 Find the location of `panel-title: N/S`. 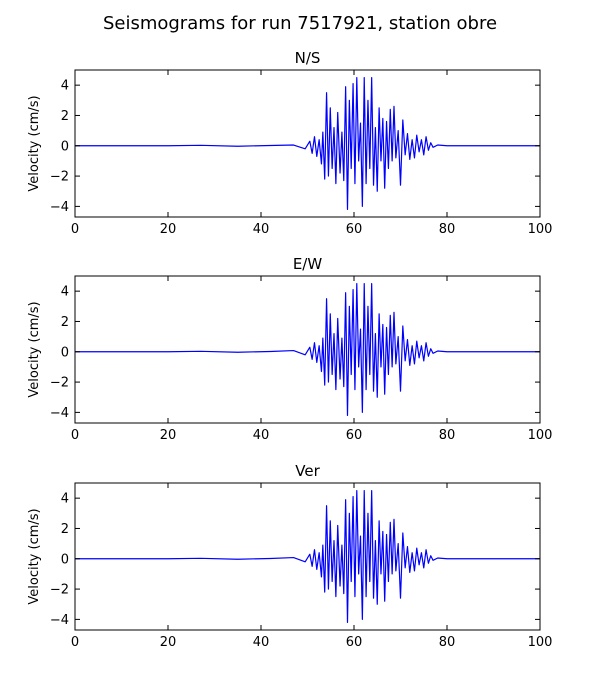

panel-title: N/S is located at coordinates (308, 58).